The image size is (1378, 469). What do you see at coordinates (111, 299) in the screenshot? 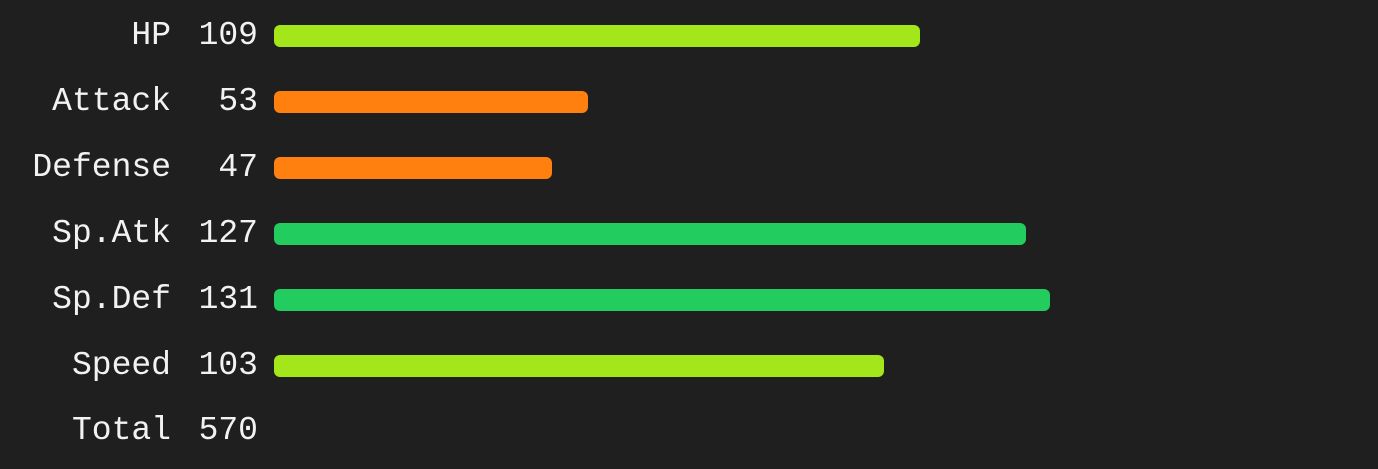
I see `stat-label-sp-def: Sp.Def` at bounding box center [111, 299].